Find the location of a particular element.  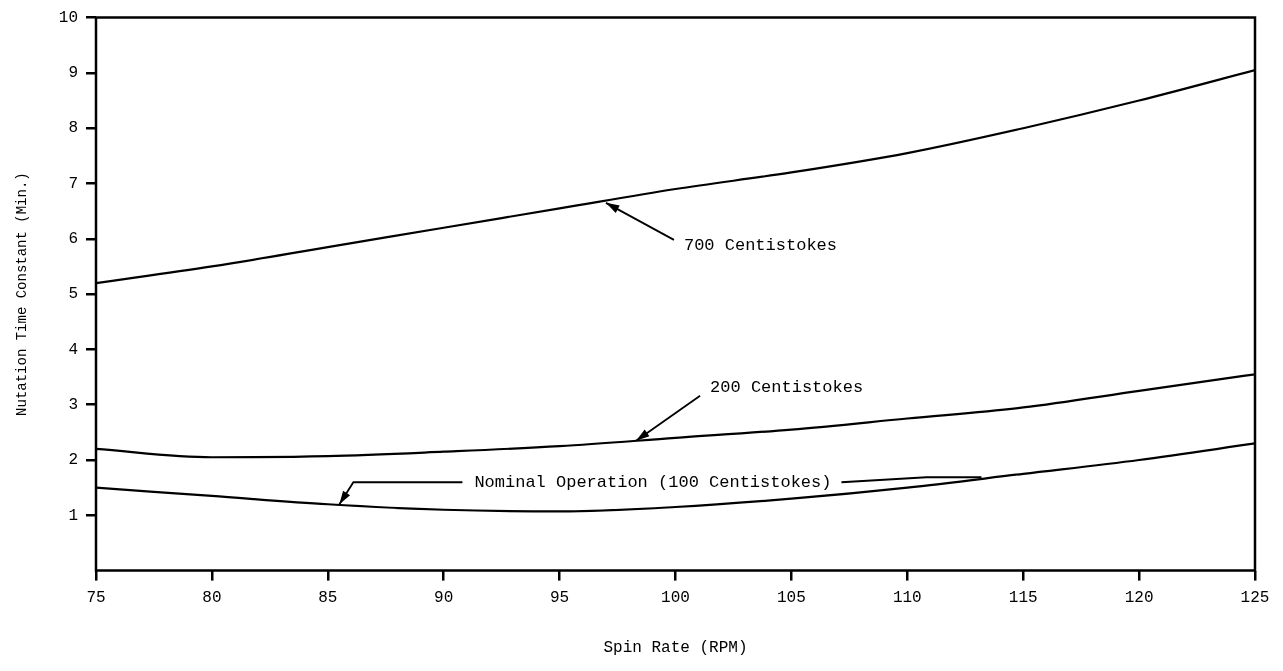

x-tick-label: 115 is located at coordinates (1023, 598).